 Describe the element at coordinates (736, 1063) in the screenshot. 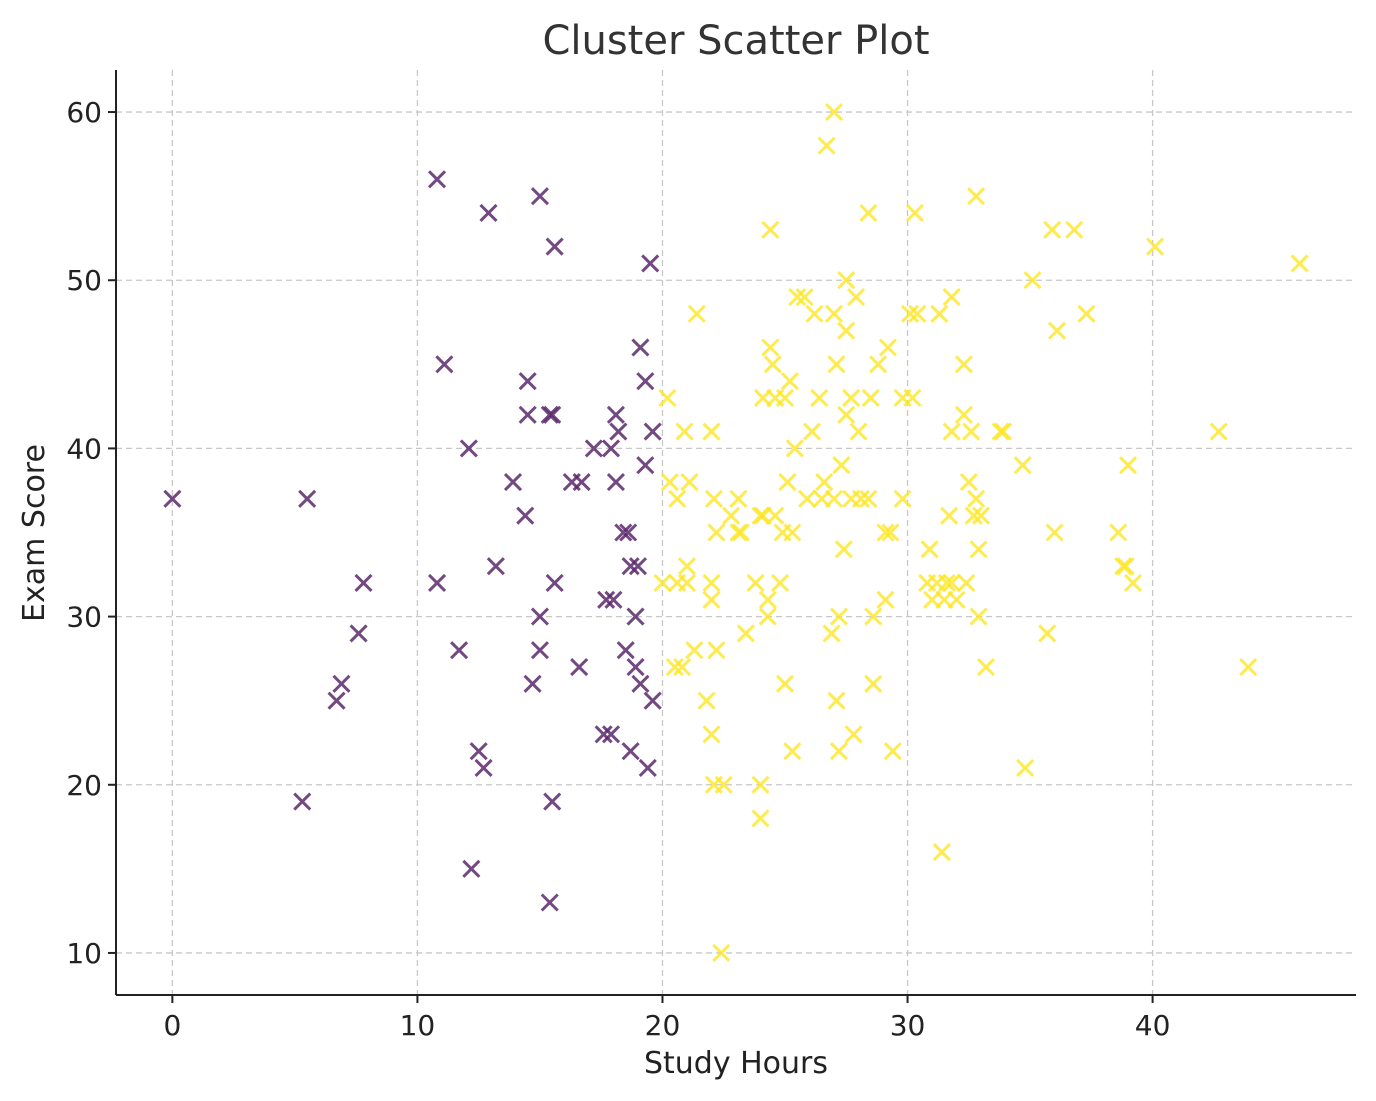

I see `x-axis-label: Study Hours` at that location.